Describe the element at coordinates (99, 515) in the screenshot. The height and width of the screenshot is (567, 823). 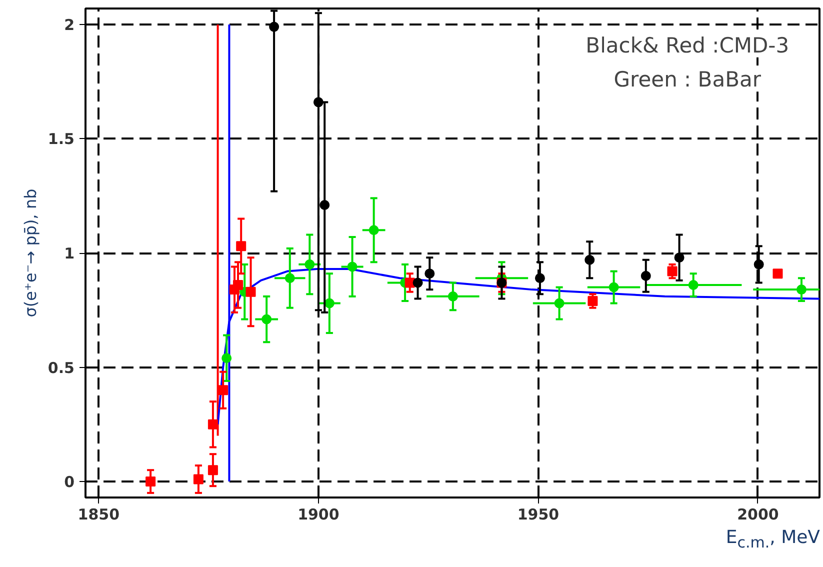
I see `x-tick-label: 1850` at that location.